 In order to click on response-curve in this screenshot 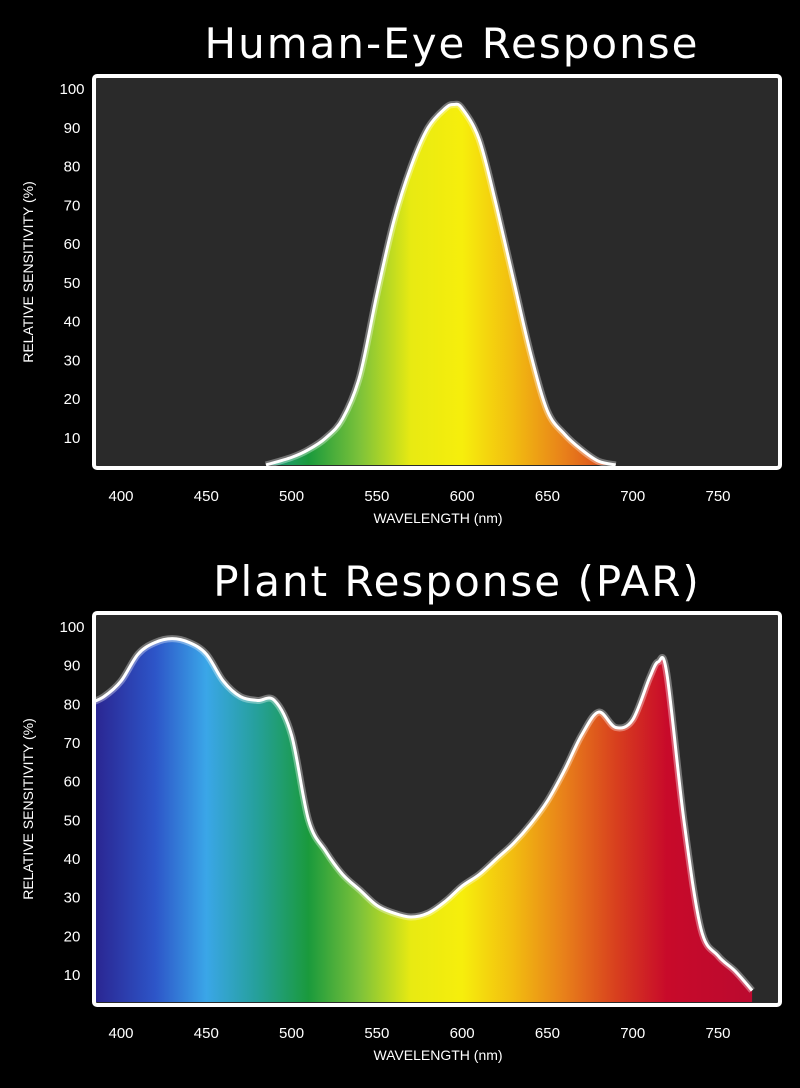, I will do `click(441, 284)`.